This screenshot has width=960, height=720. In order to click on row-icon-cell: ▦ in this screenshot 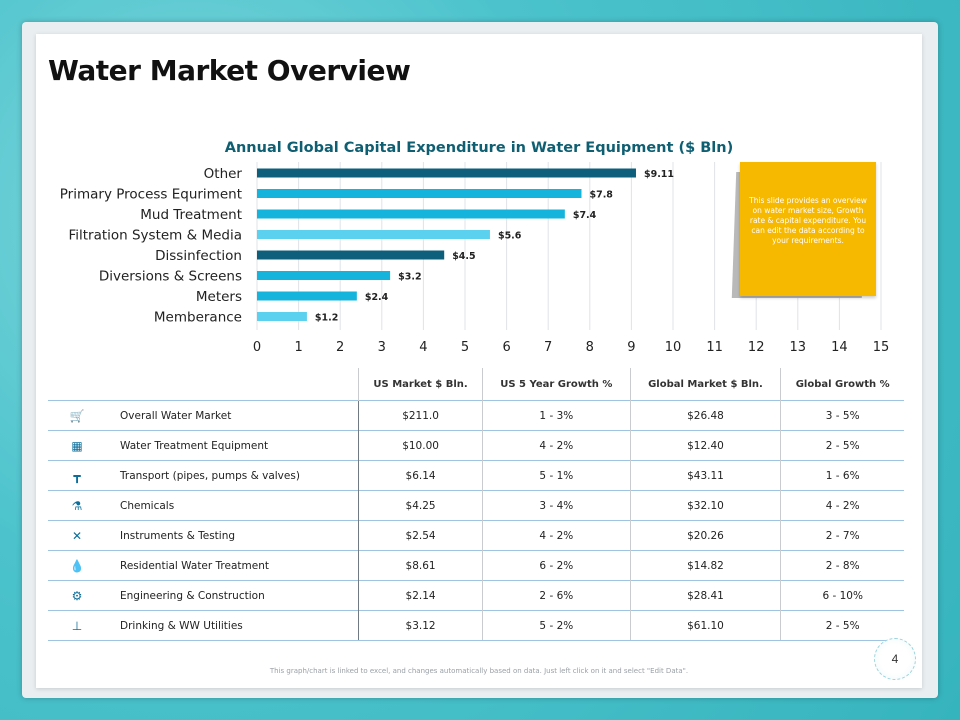, I will do `click(77, 445)`.